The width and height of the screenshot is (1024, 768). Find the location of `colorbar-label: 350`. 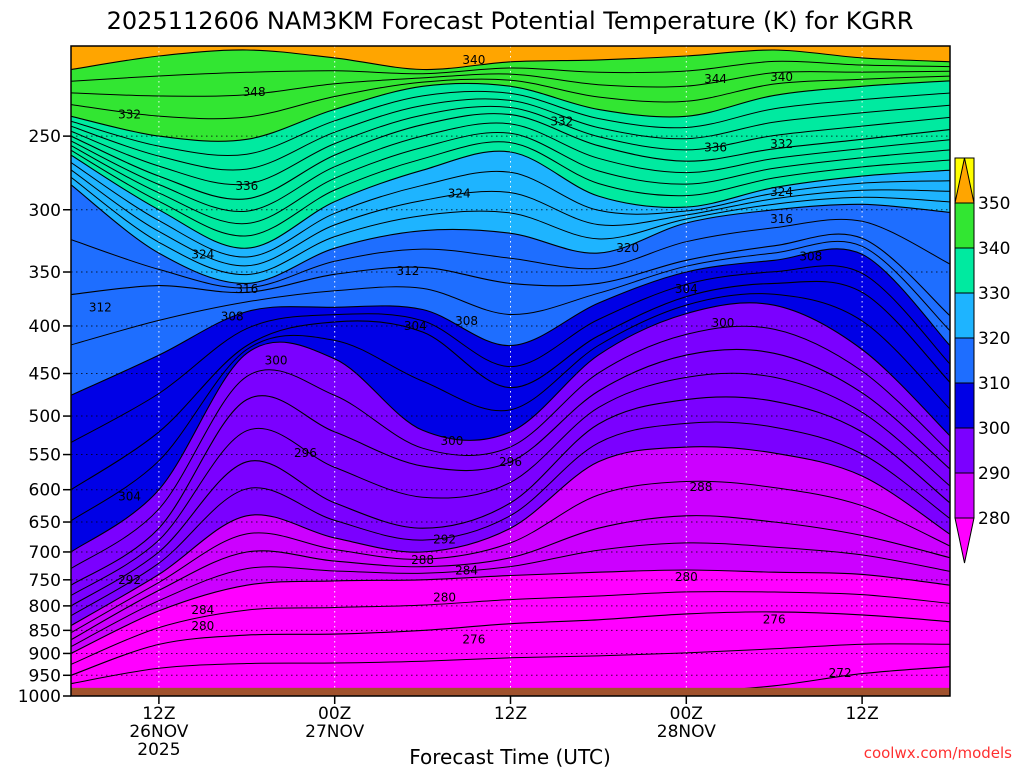

colorbar-label: 350 is located at coordinates (994, 204).